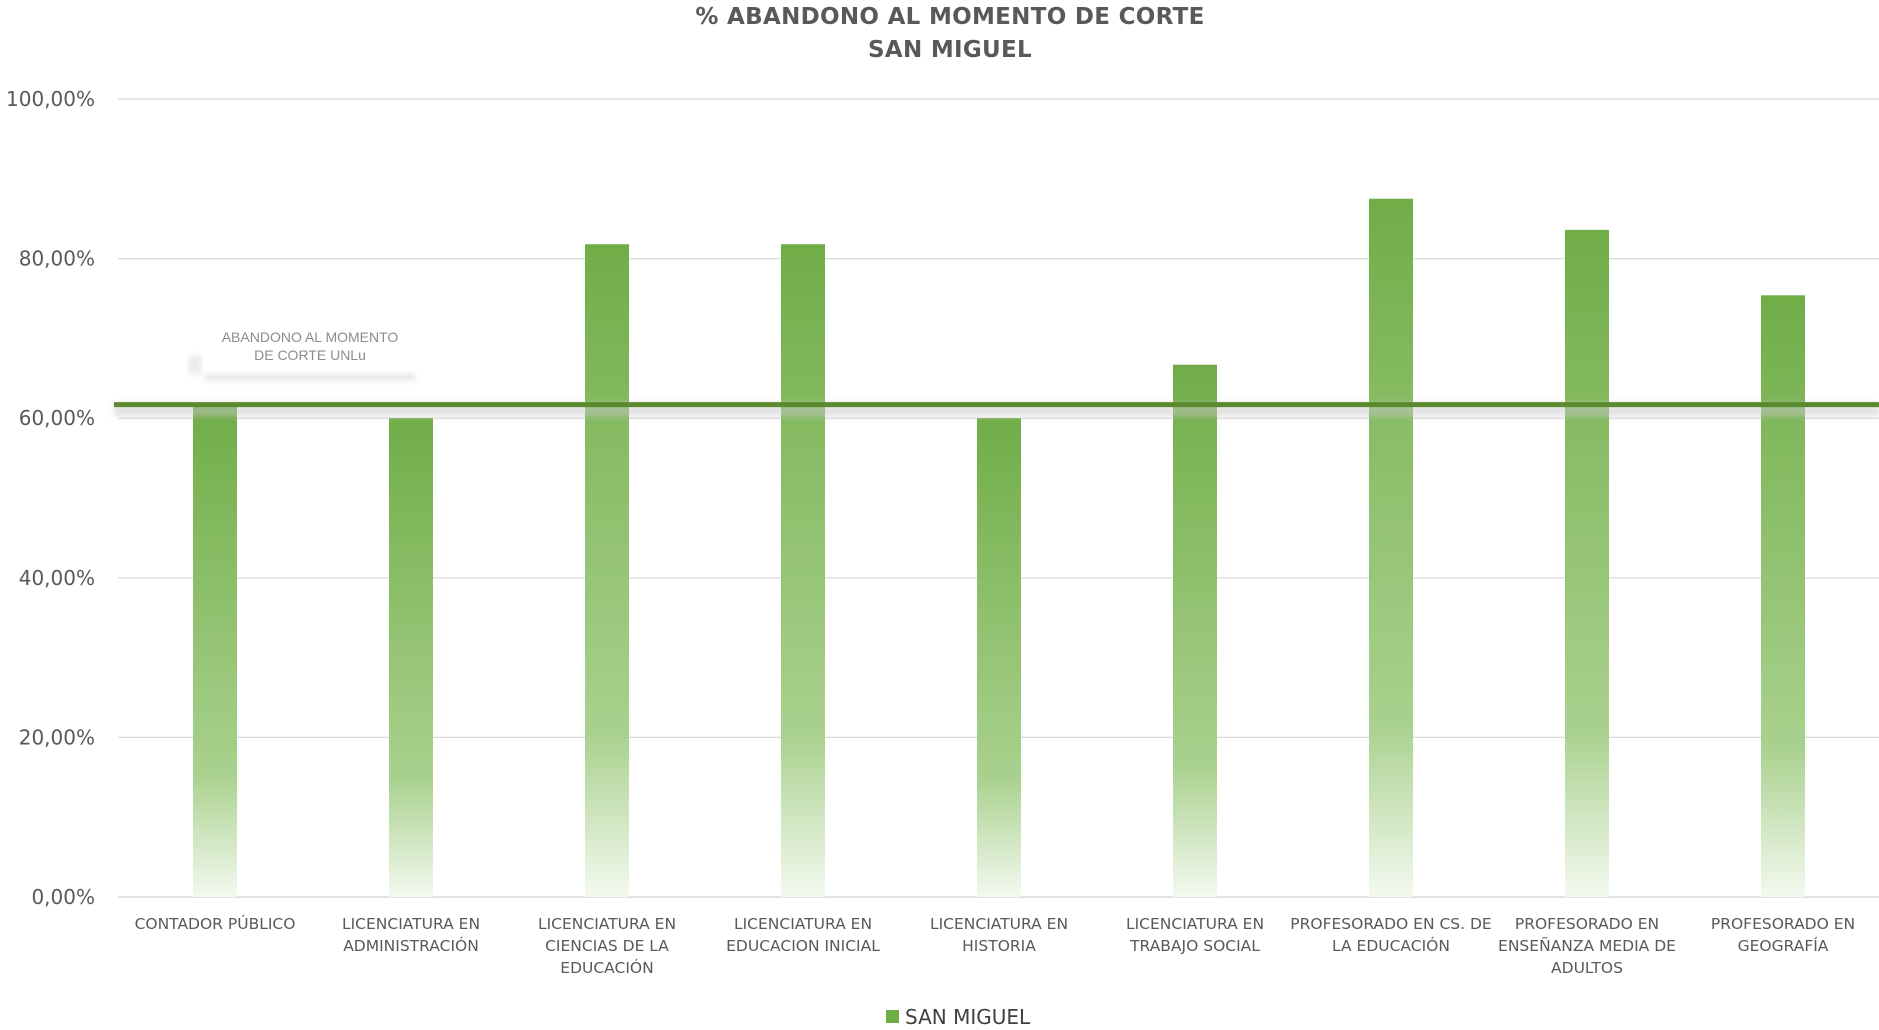 The height and width of the screenshot is (1030, 1879). Describe the element at coordinates (57, 578) in the screenshot. I see `y-tick-label: 40,00%` at that location.